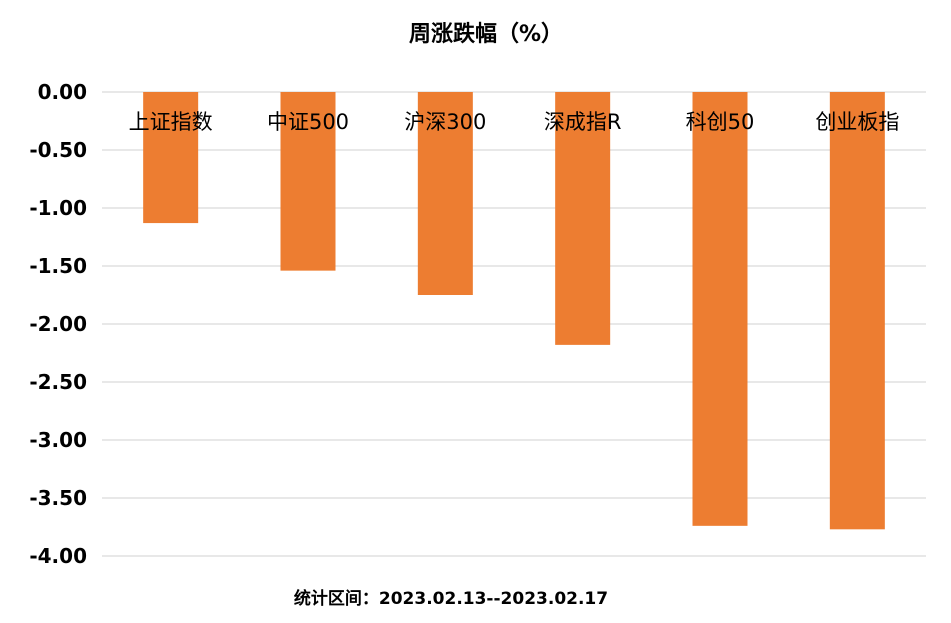 The height and width of the screenshot is (623, 951). Describe the element at coordinates (58, 440) in the screenshot. I see `y-tick-label: -3.00` at that location.